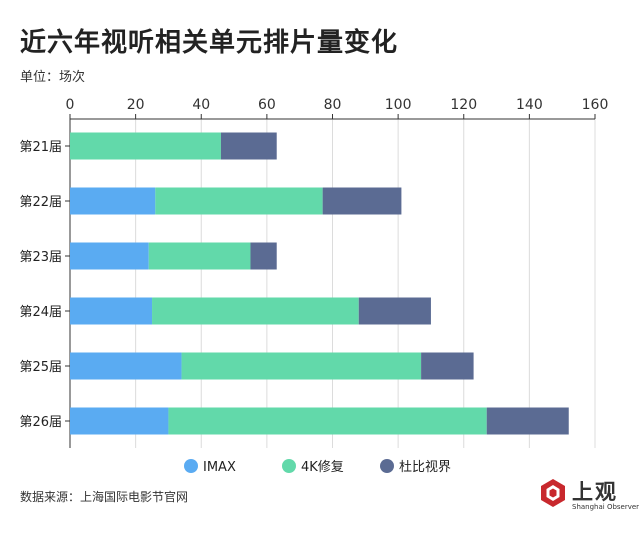  Describe the element at coordinates (40, 312) in the screenshot. I see `category-label: 第24届` at that location.